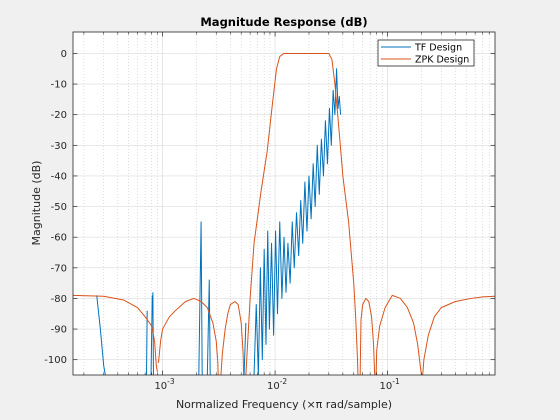 The width and height of the screenshot is (560, 420). I want to click on y-tick-label: 0, so click(64, 54).